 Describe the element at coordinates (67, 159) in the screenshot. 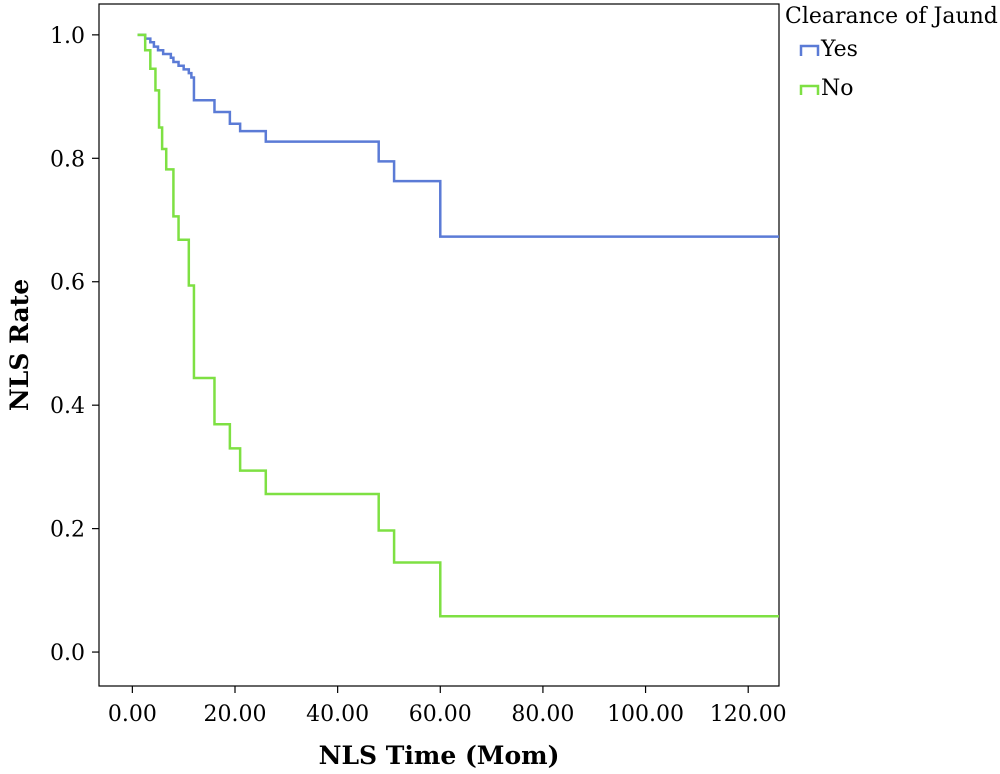

I see `y-tick-label-4: 0.8` at that location.